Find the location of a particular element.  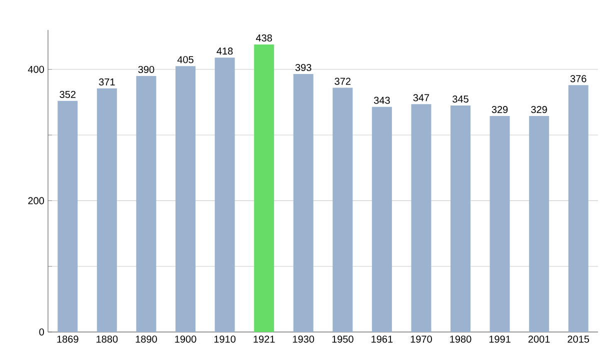

x-tick-label: 2001 is located at coordinates (539, 339).